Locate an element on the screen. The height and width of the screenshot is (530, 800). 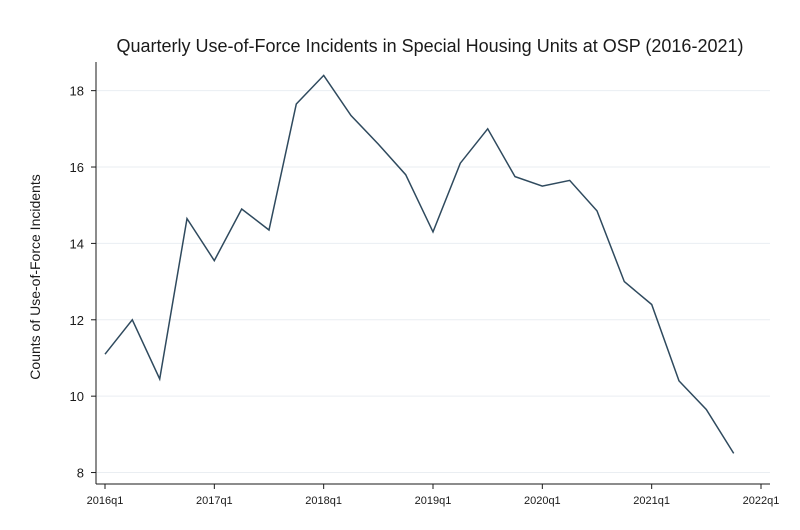
x-tick-label-2018q1: 2018q1 is located at coordinates (323, 501).